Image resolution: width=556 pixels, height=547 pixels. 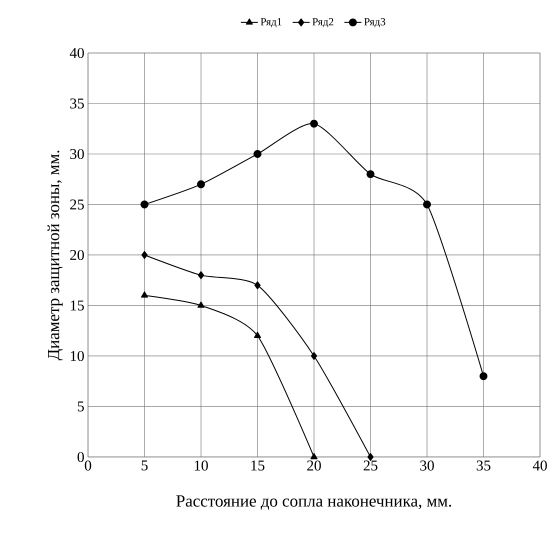 I want to click on x-axis-title: Расстояние до сопла наконечника, мм., so click(x=314, y=502).